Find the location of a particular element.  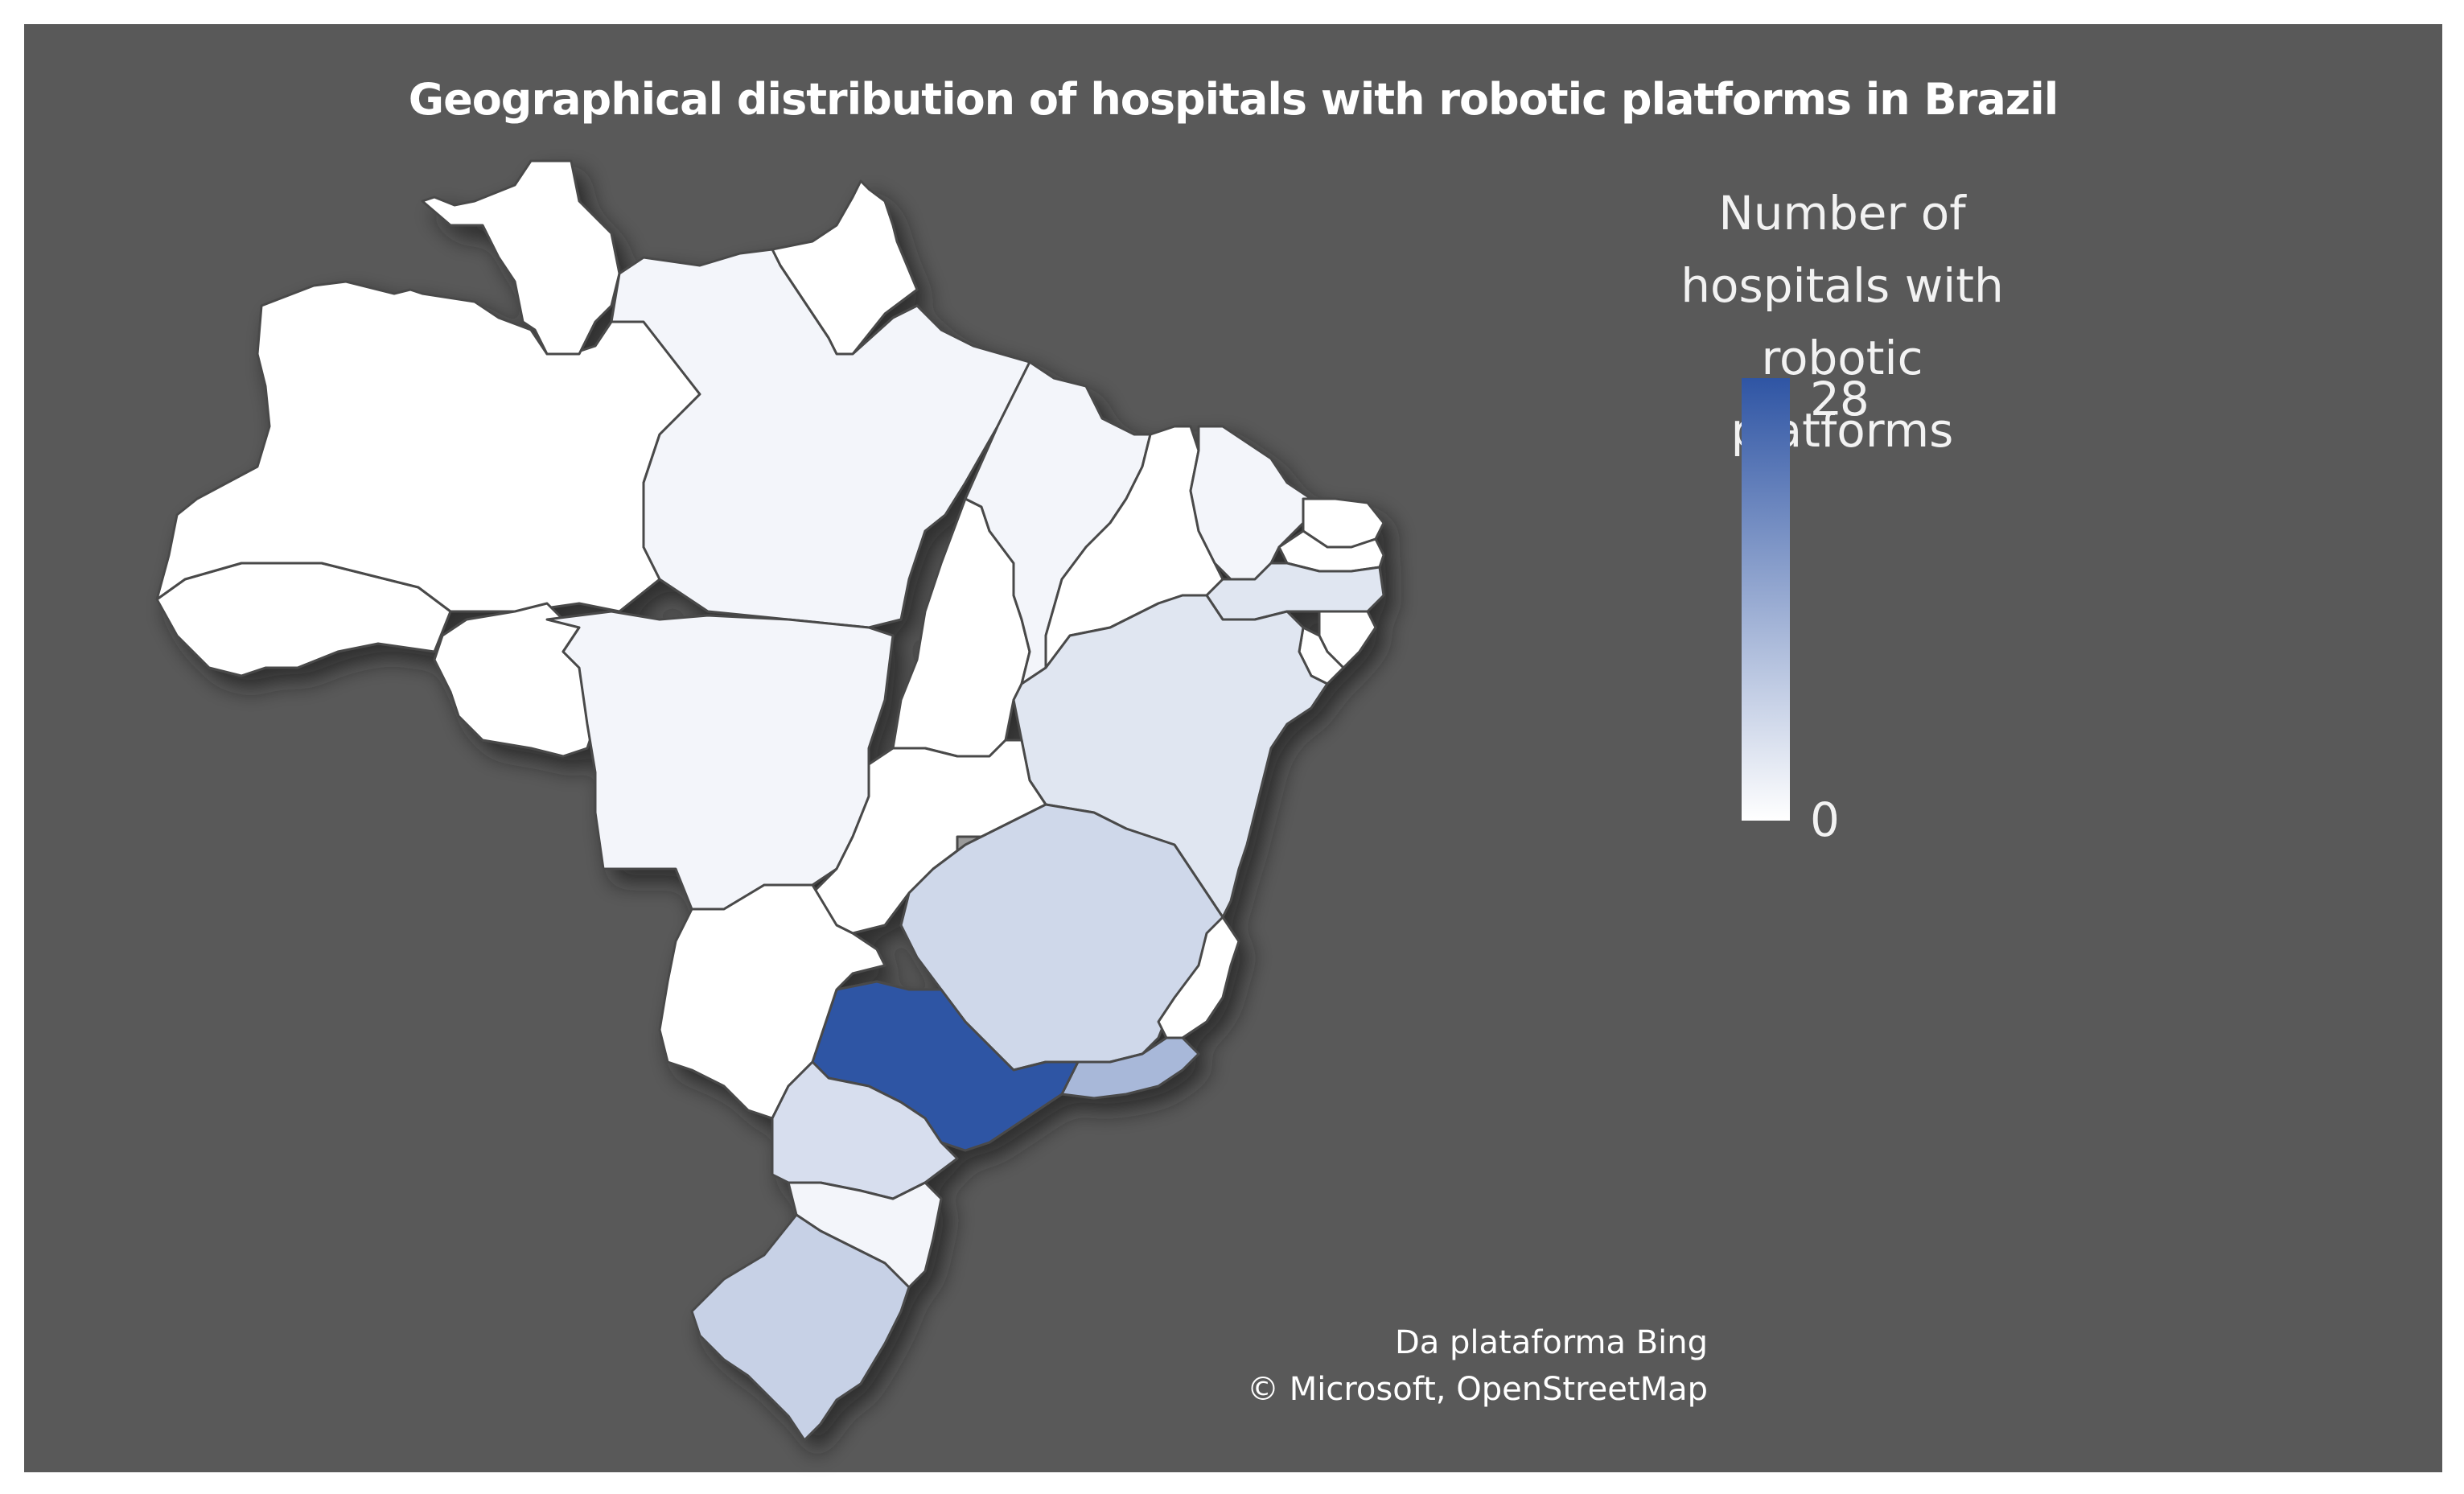

legend-title-line-2: robotic platforms is located at coordinates (1842, 394).